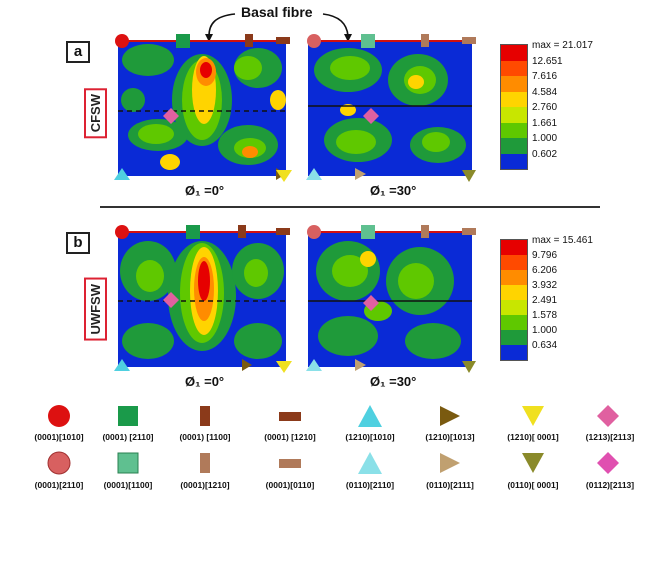 Image resolution: width=669 pixels, height=566 pixels. Describe the element at coordinates (610, 437) in the screenshot. I see `legend-row1-label-7: (1213)[2113]` at that location.